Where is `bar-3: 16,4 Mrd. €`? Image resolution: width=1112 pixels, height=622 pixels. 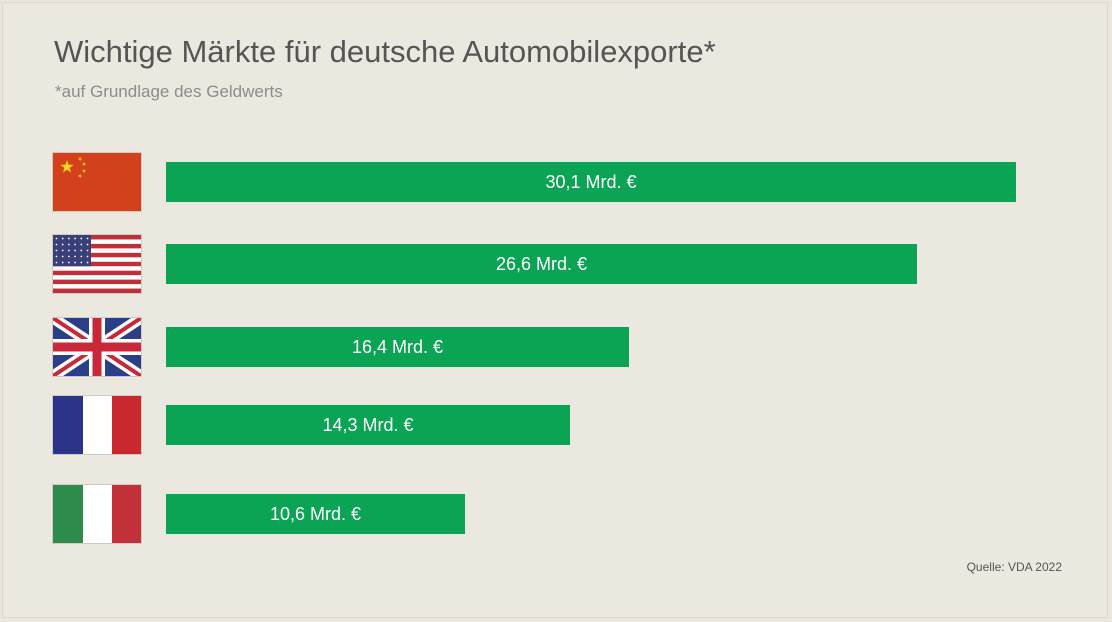 bar-3: 16,4 Mrd. € is located at coordinates (397, 347).